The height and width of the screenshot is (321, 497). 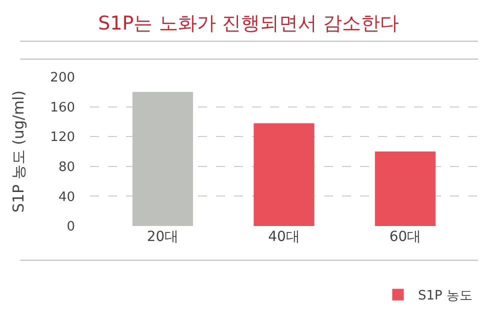 I want to click on x-tick-label: 20대, so click(x=162, y=237).